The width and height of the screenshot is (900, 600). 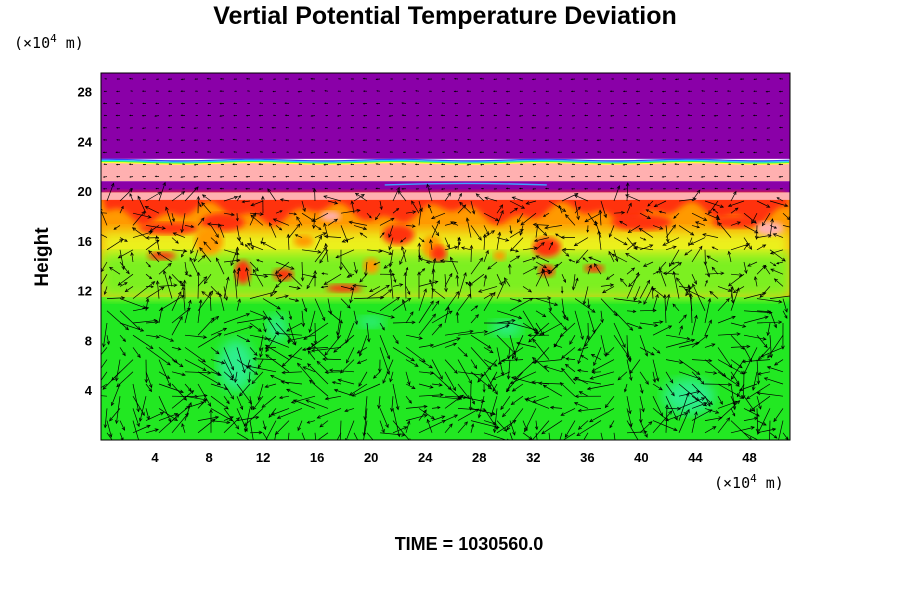 What do you see at coordinates (749, 457) in the screenshot?
I see `x-tick-label: 48` at bounding box center [749, 457].